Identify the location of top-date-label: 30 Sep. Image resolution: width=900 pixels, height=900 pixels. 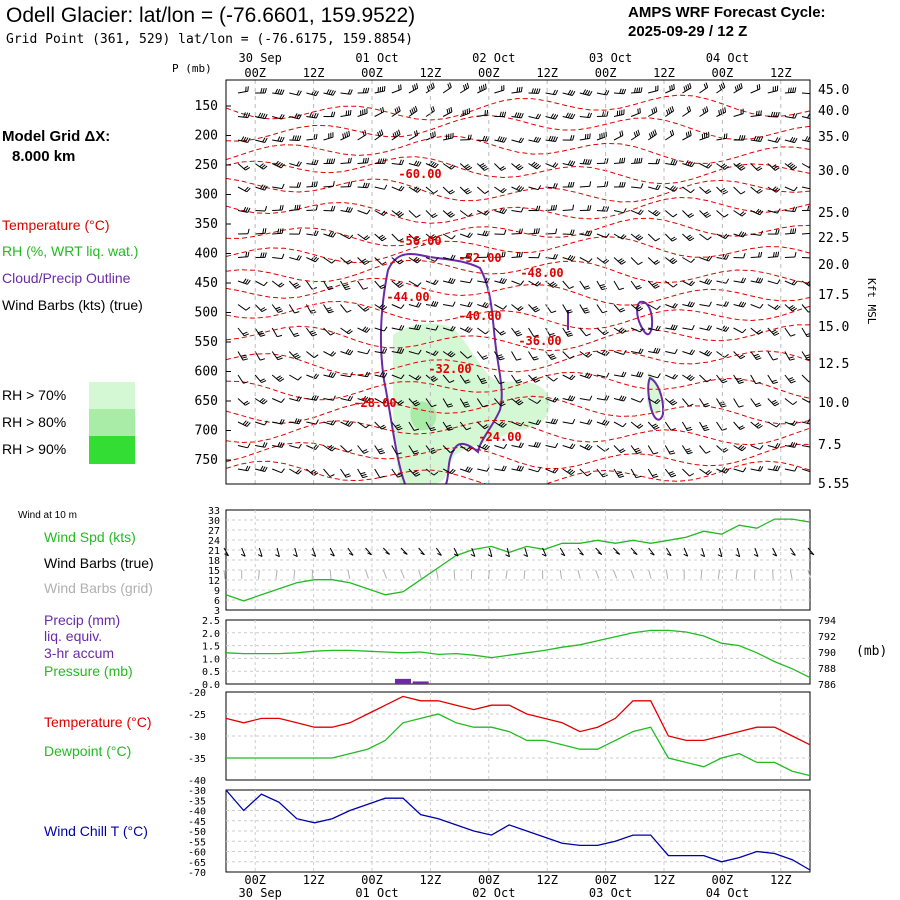
(260, 58).